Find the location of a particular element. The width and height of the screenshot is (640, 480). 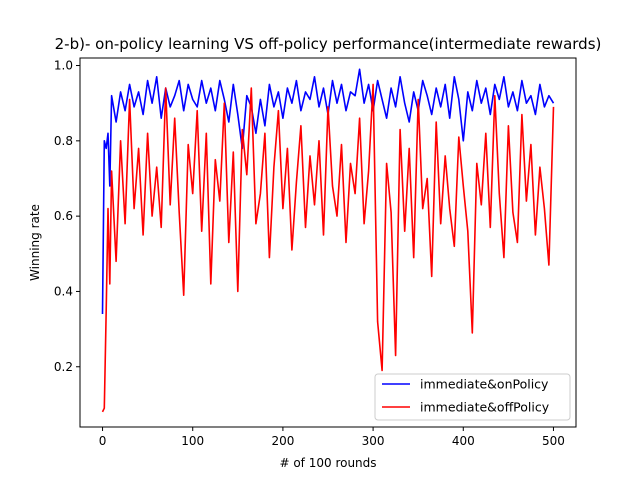

y-tick-label: 1.0 is located at coordinates (63, 66).